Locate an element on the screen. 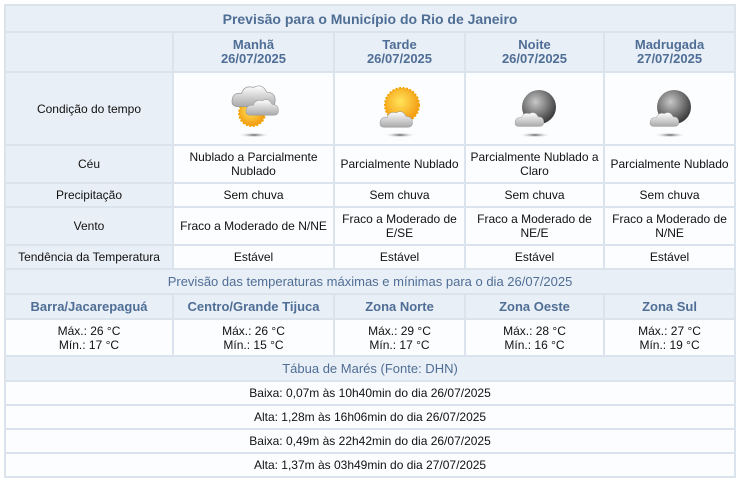 The height and width of the screenshot is (478, 738). zone-temps: Máx.: 29 °C Mín.: 17 °C is located at coordinates (399, 337).